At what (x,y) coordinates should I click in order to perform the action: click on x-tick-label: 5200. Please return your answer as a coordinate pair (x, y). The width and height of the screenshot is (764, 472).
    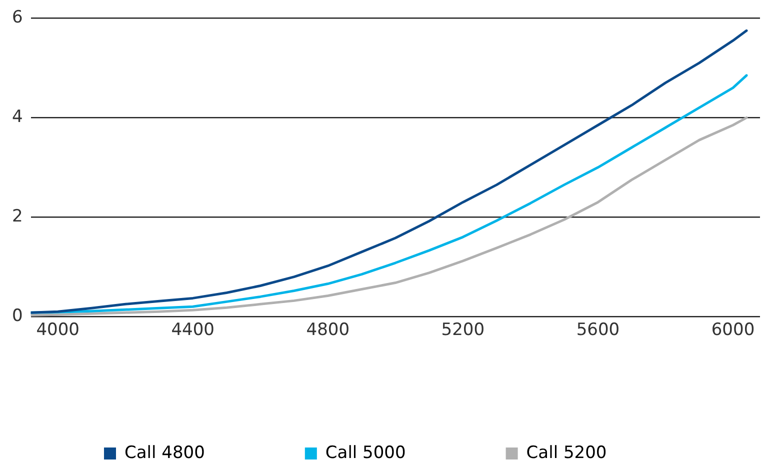
    Looking at the image, I should click on (463, 330).